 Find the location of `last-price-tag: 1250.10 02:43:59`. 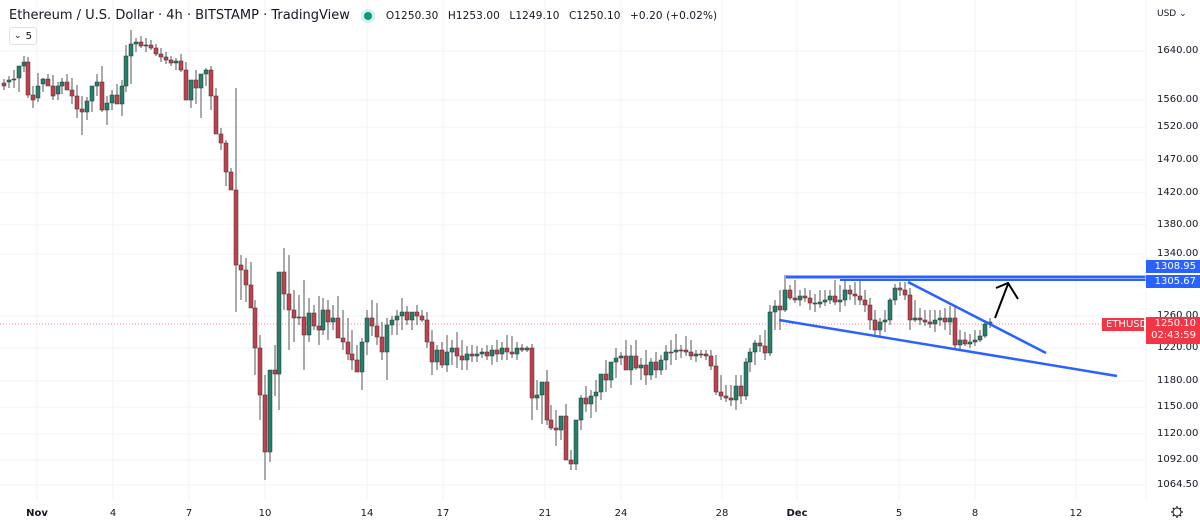

last-price-tag: 1250.10 02:43:59 is located at coordinates (1173, 330).